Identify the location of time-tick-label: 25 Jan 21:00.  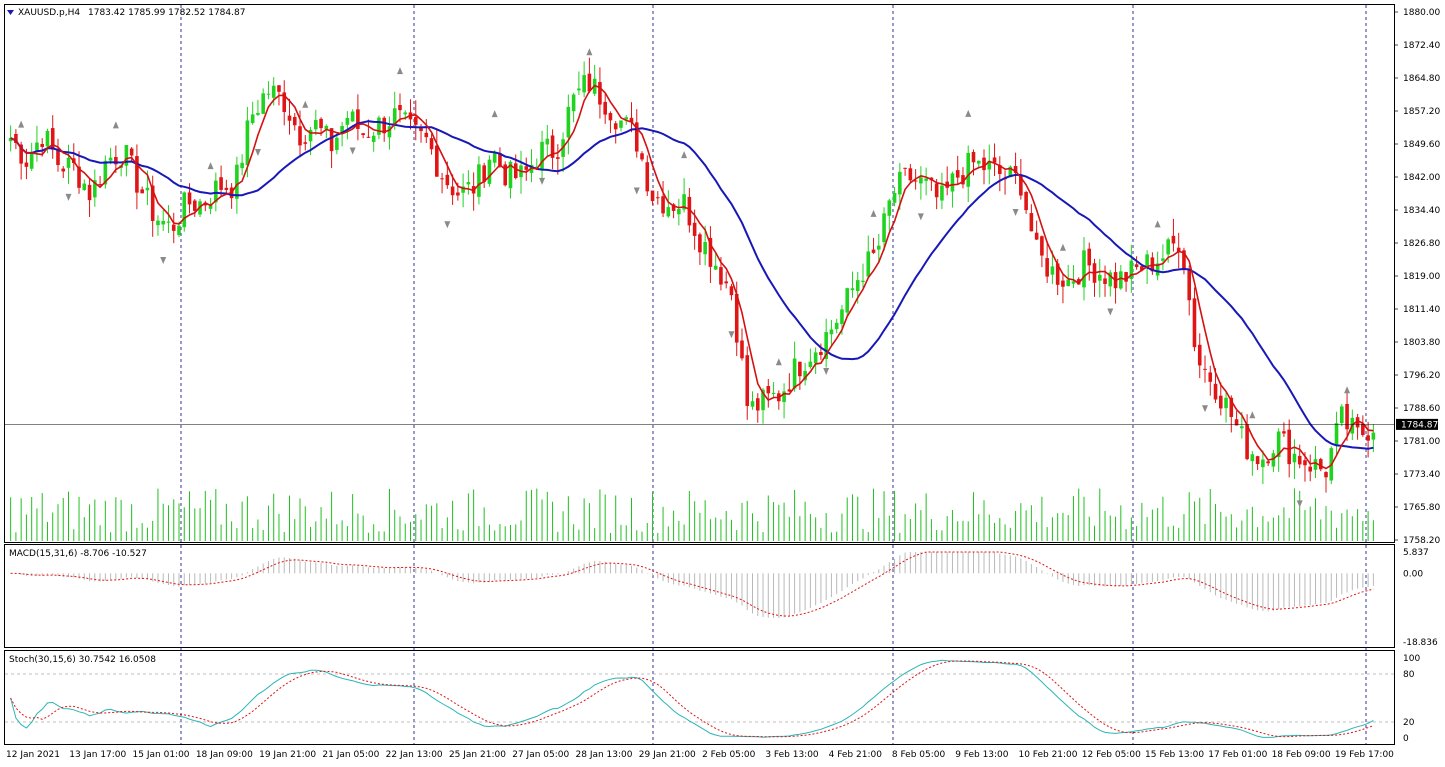
(477, 755).